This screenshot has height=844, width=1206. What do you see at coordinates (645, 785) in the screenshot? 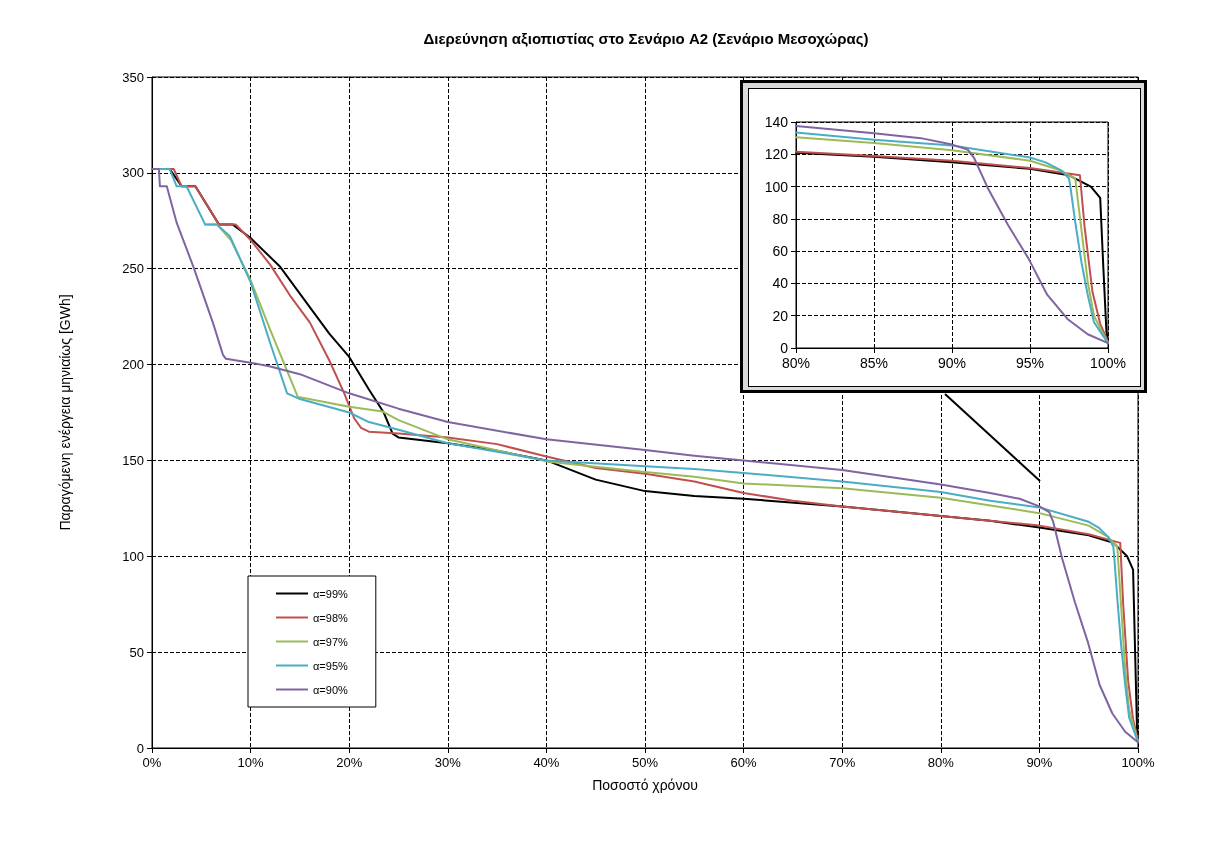
I see `x-axis-title: Ποσοστό χρόνου` at bounding box center [645, 785].